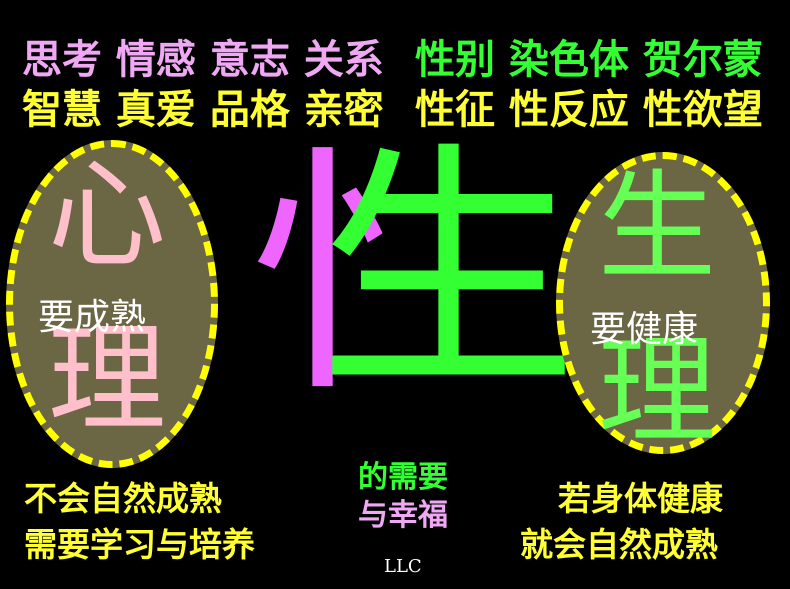 Image resolution: width=790 pixels, height=589 pixels. Describe the element at coordinates (107, 215) in the screenshot. I see `left-oval-char-top: 心` at that location.